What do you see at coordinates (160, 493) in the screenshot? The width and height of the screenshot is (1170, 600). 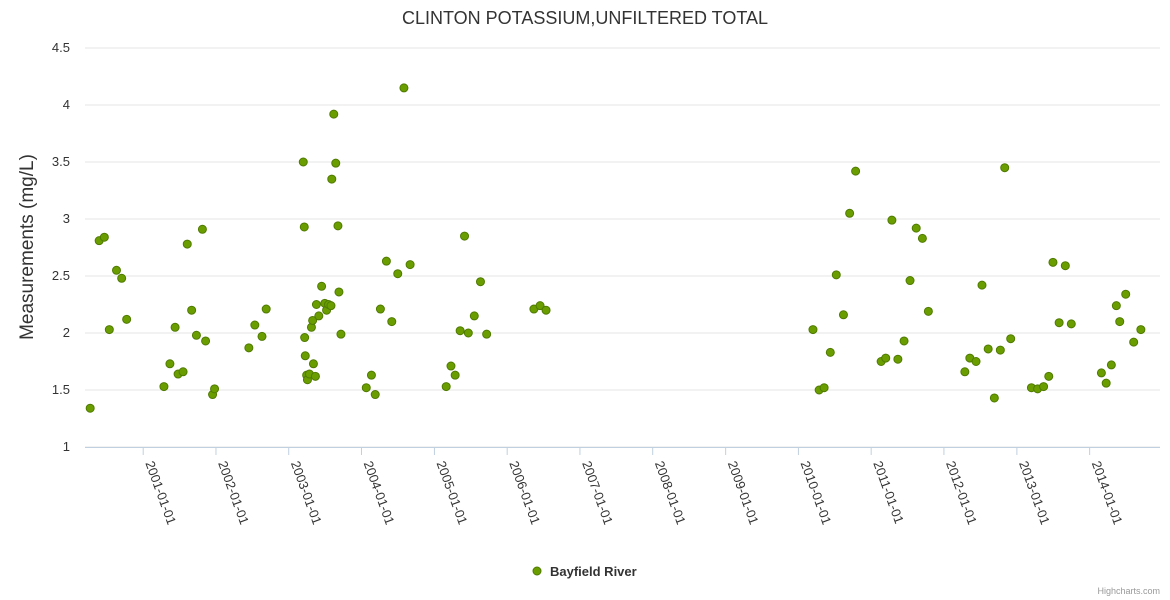 I see `x-tick-label: 2001-01-01` at bounding box center [160, 493].